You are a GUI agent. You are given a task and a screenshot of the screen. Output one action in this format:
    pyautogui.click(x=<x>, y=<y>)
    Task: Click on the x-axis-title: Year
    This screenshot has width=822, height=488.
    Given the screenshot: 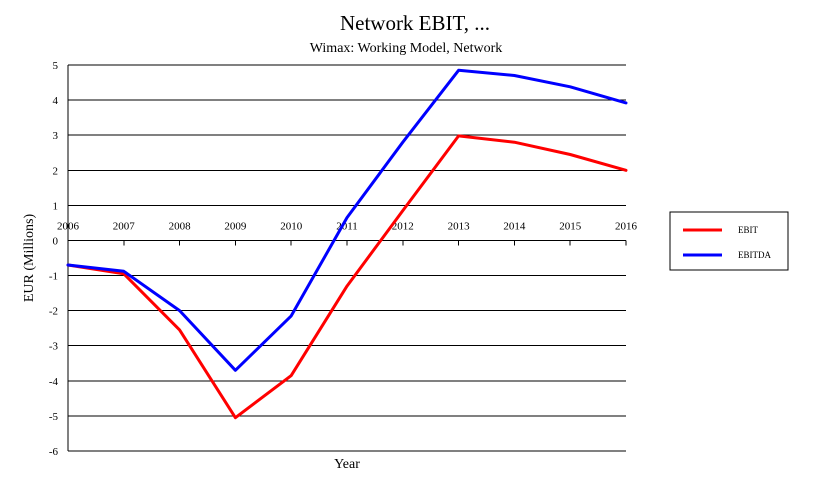 What is the action you would take?
    pyautogui.click(x=347, y=464)
    